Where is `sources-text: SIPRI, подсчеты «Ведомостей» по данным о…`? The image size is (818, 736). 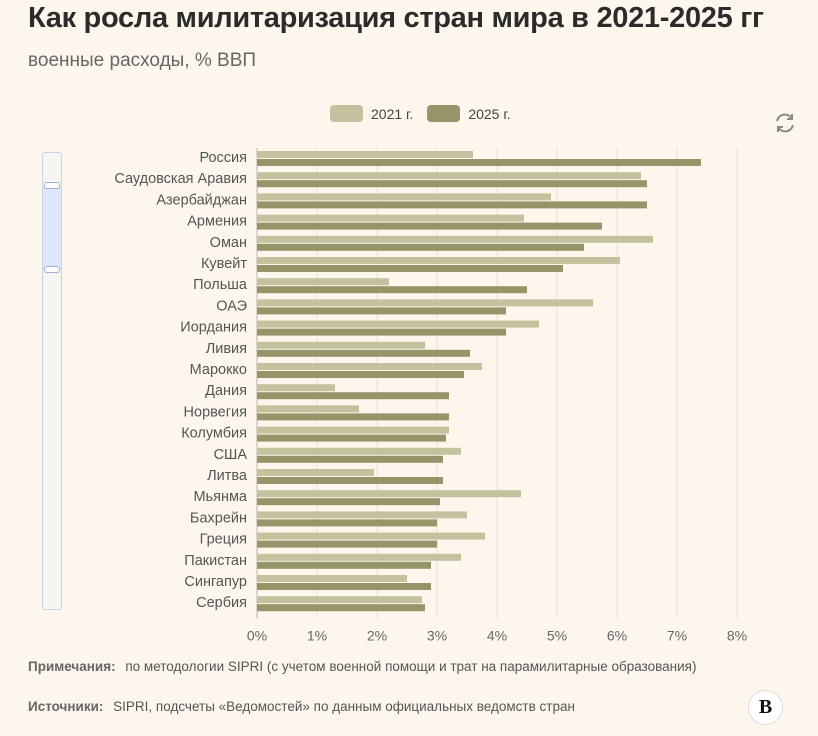
sources-text: SIPRI, подсчеты «Ведомостей» по данным о… is located at coordinates (344, 706).